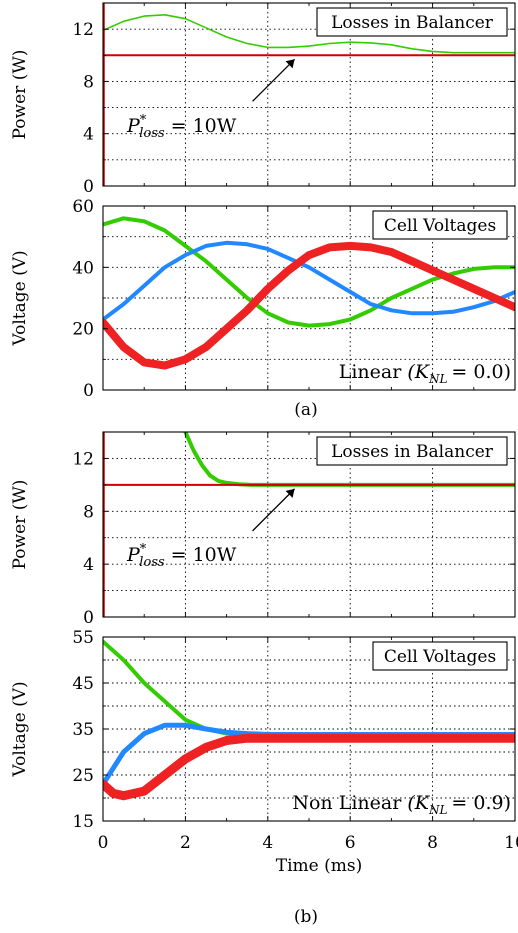  Describe the element at coordinates (350, 843) in the screenshot. I see `x-tick-label: 6` at that location.